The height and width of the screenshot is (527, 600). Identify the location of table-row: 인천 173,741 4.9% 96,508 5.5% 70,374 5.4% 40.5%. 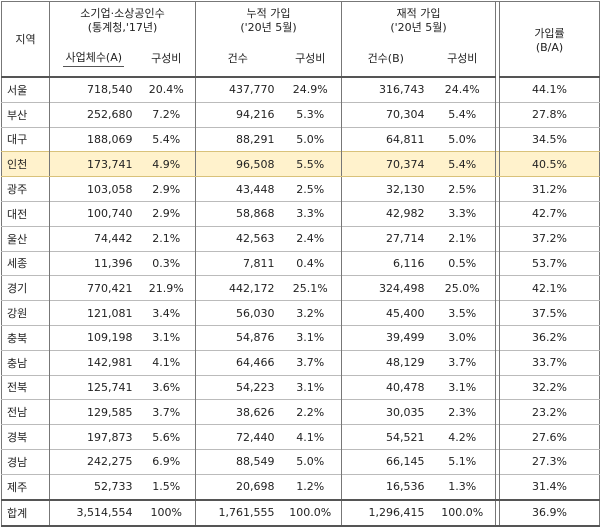
(300, 164).